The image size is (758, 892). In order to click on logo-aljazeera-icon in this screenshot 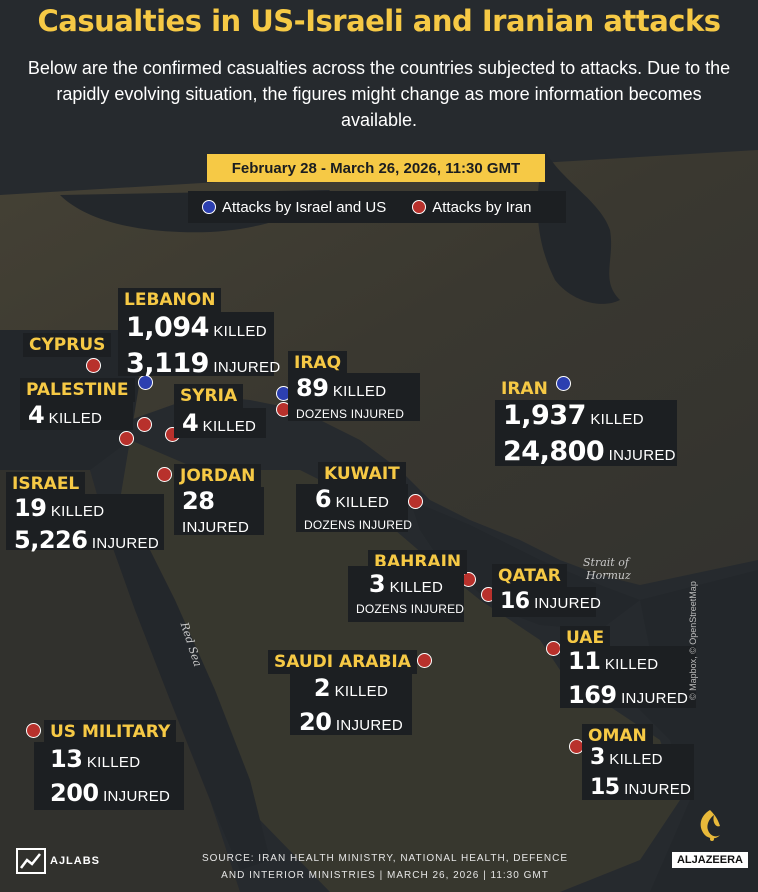, I will do `click(710, 825)`.